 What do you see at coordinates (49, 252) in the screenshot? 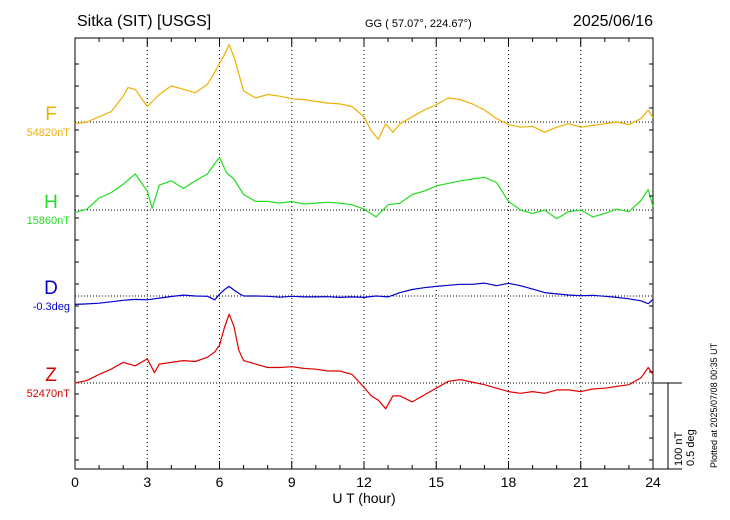
I see `component-labels: F 54820nT H 15860nT D -0.3deg Z 52470nT` at bounding box center [49, 252].